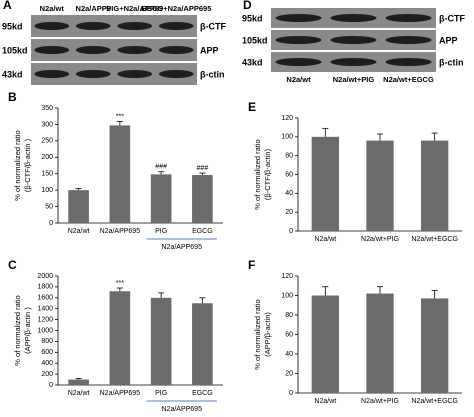 This screenshot has height=417, width=474. I want to click on y-tick-label: 1800, so click(45, 287).